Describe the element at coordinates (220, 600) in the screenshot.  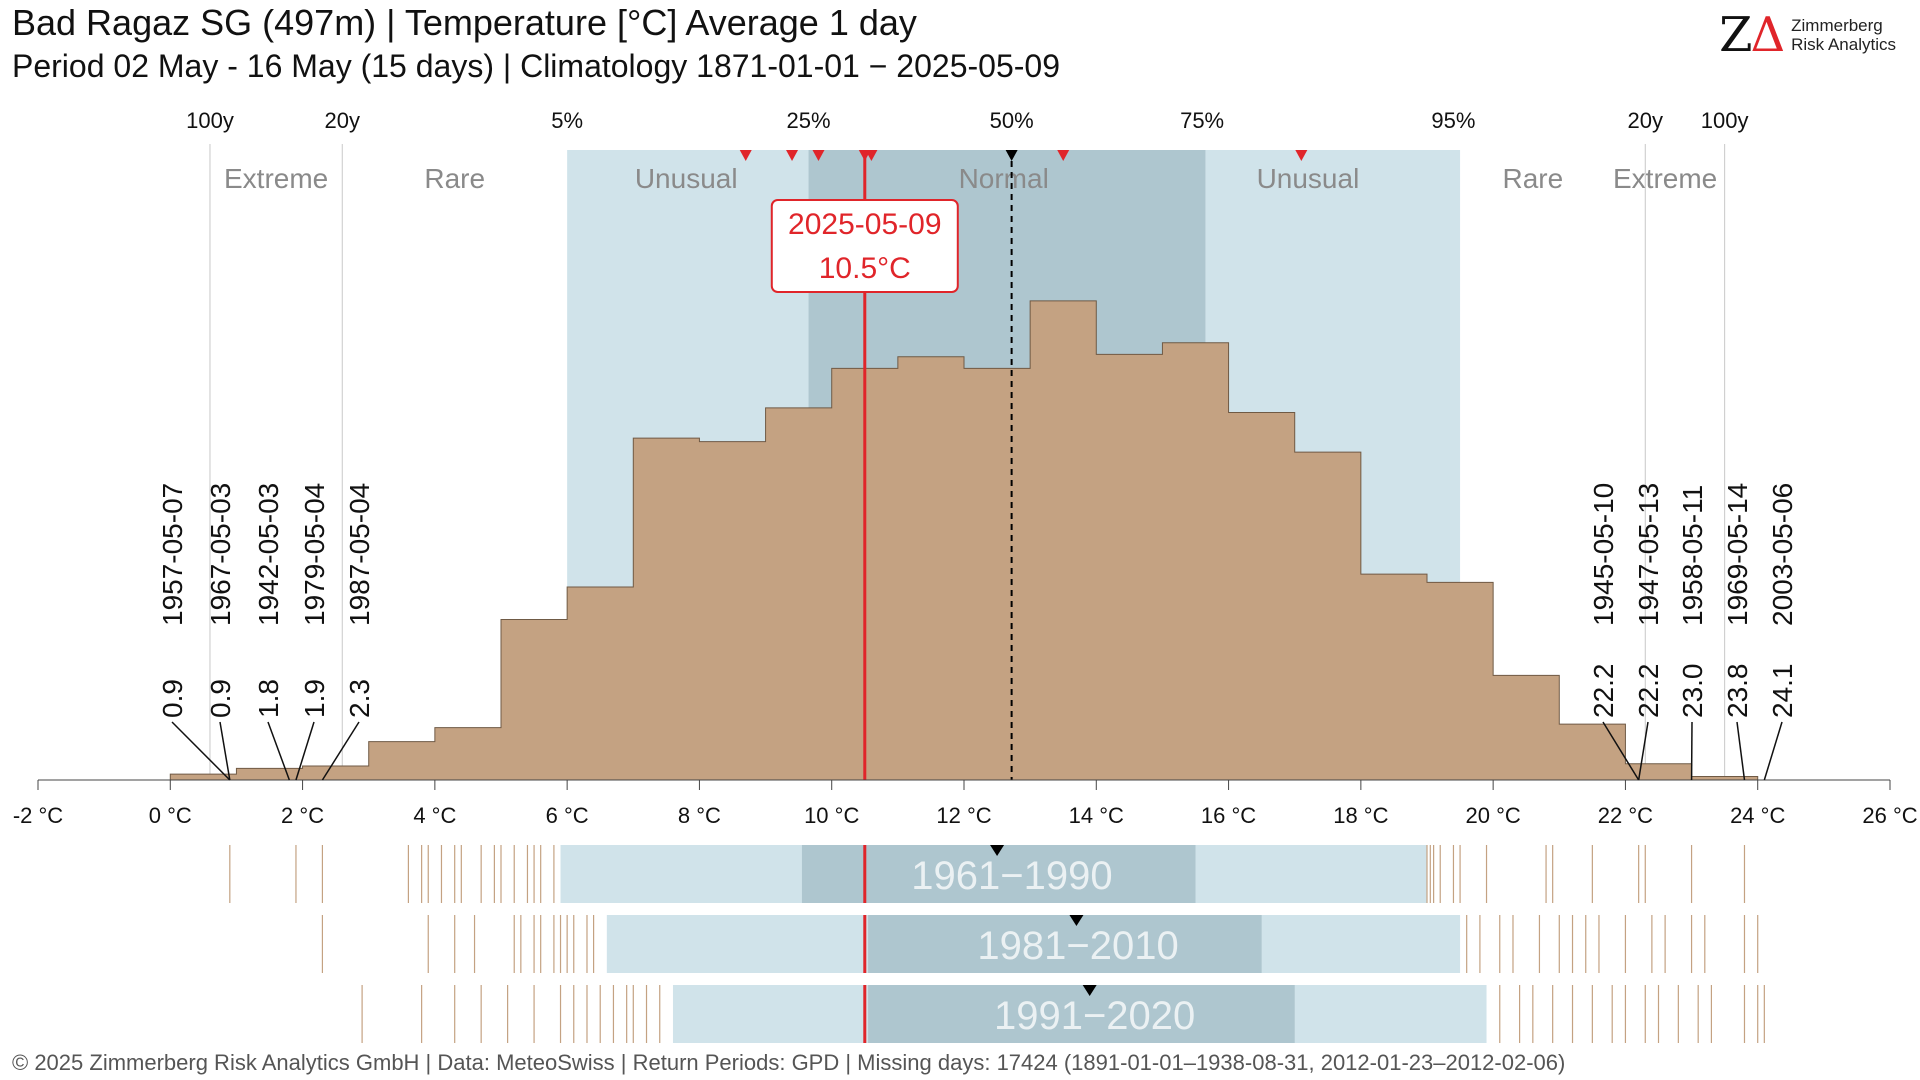
I see `extreme-label-group: 0.9 1967-05-03` at that location.